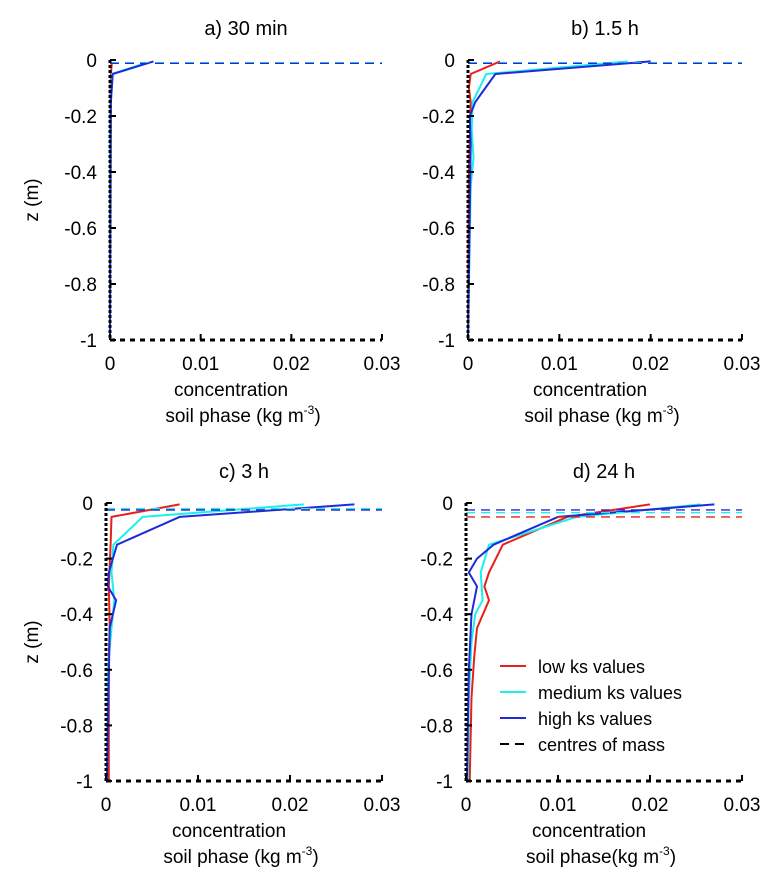 The height and width of the screenshot is (886, 773). What do you see at coordinates (595, 719) in the screenshot?
I see `legend-label: high ks values` at bounding box center [595, 719].